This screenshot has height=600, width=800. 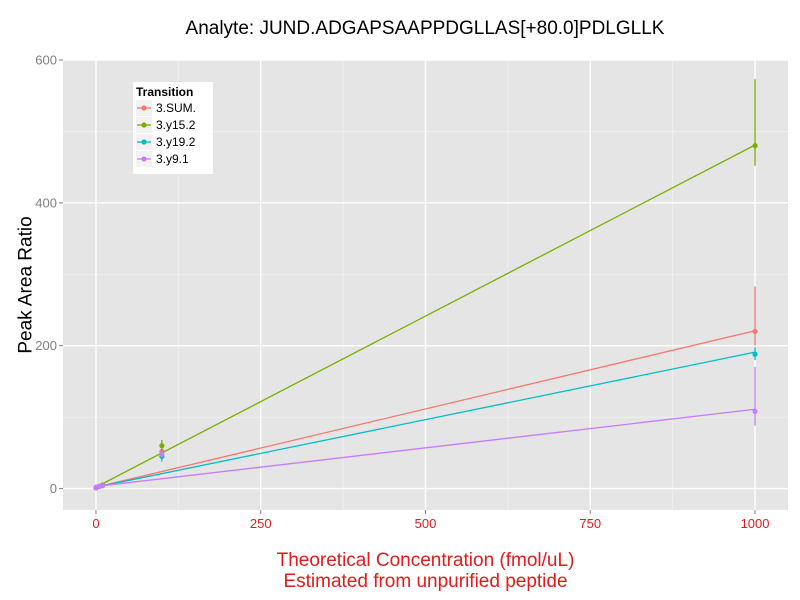 I want to click on legend-label: 3.y9.1, so click(x=172, y=159).